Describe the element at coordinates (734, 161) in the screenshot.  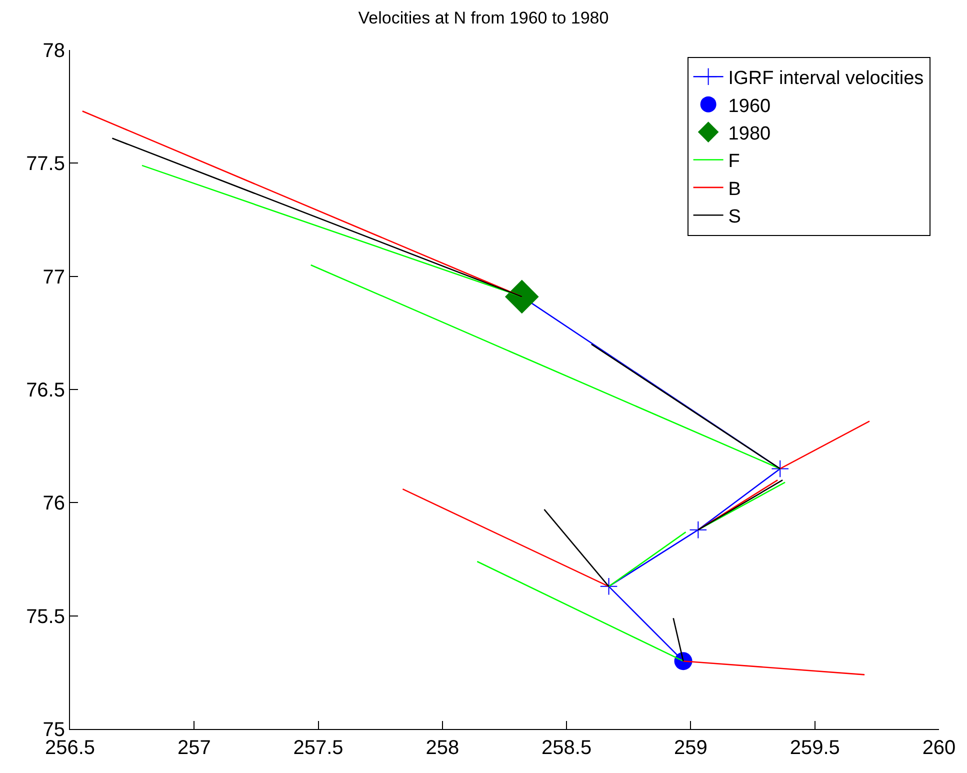
I see `legend-label: F` at that location.